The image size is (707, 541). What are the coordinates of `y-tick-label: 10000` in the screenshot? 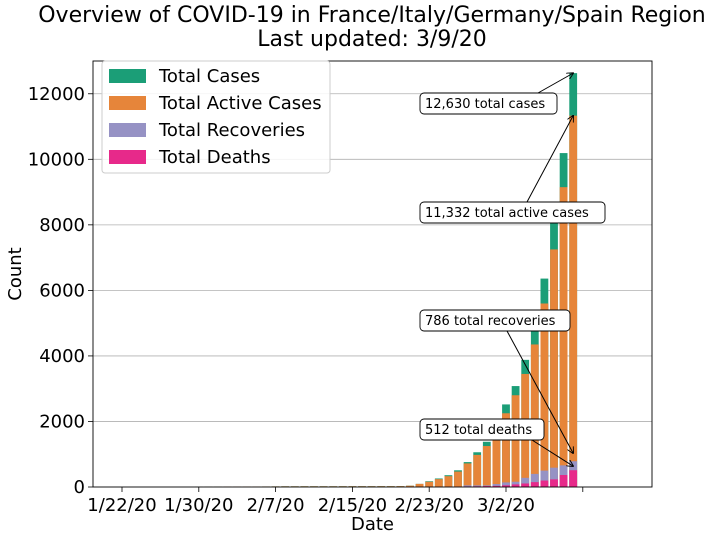 It's located at (56, 159).